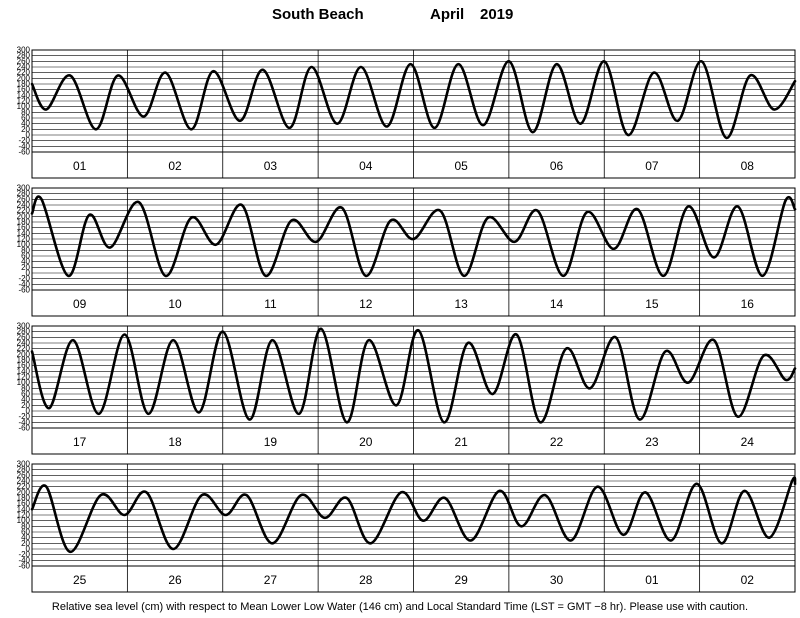 This screenshot has height=618, width=800. Describe the element at coordinates (175, 304) in the screenshot. I see `day-label: 10` at that location.